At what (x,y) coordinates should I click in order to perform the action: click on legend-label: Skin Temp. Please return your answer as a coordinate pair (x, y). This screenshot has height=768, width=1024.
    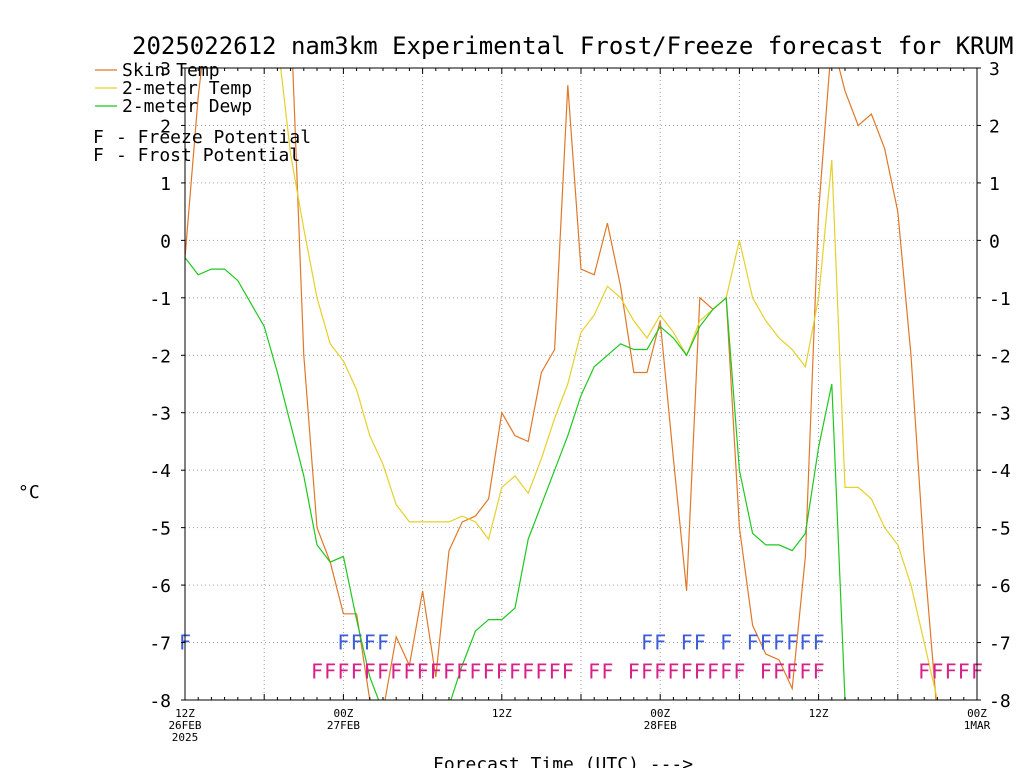
    Looking at the image, I should click on (171, 70).